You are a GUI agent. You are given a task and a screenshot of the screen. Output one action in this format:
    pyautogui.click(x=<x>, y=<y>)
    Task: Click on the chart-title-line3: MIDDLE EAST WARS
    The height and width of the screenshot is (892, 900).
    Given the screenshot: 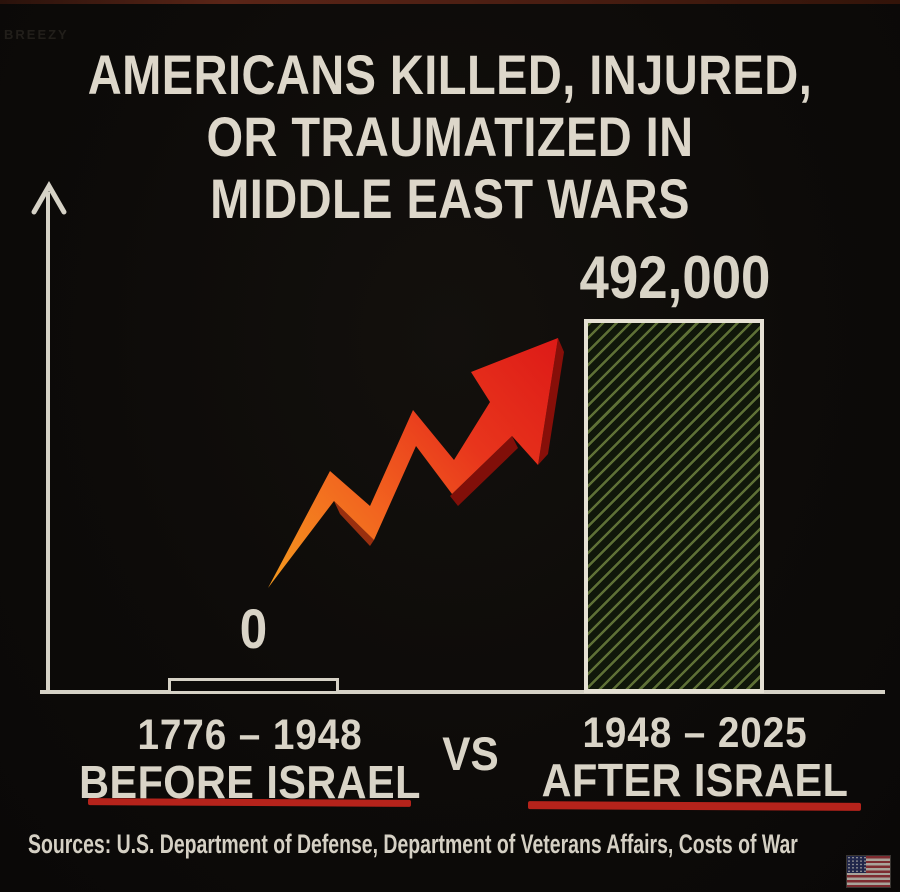 What is the action you would take?
    pyautogui.click(x=450, y=198)
    